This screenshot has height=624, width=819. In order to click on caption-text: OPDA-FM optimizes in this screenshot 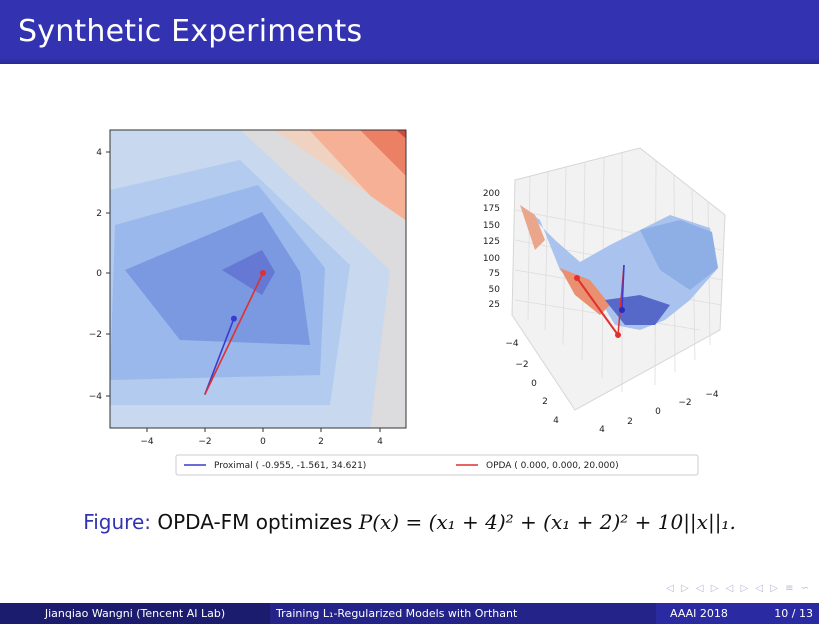, I will do `click(255, 522)`.